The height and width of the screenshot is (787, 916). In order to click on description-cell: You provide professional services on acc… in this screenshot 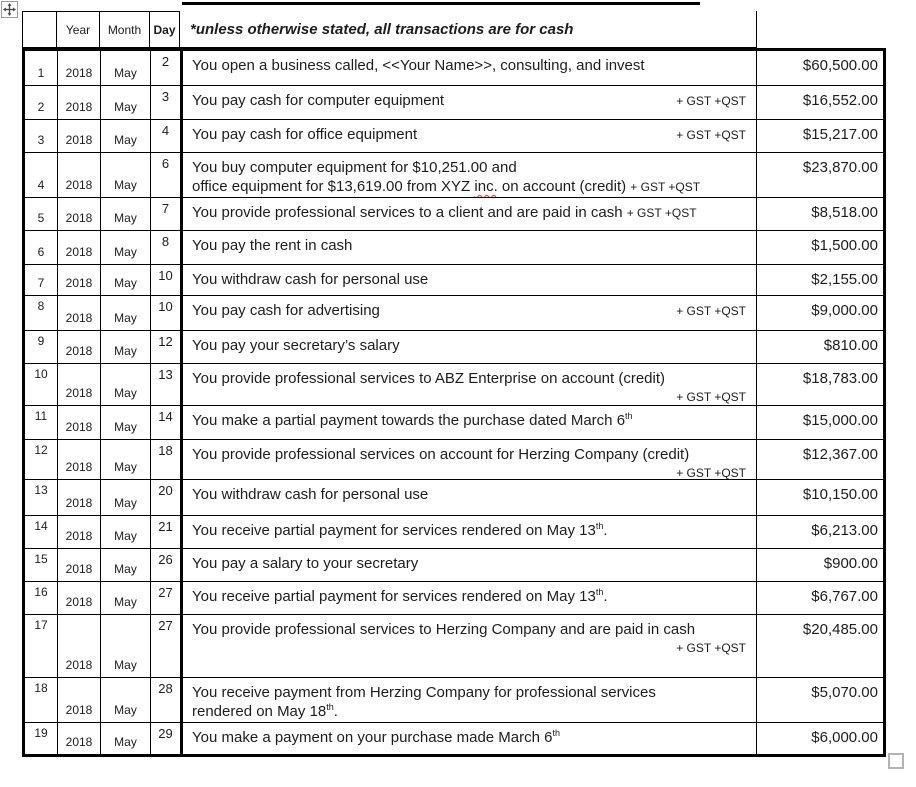, I will do `click(468, 459)`.